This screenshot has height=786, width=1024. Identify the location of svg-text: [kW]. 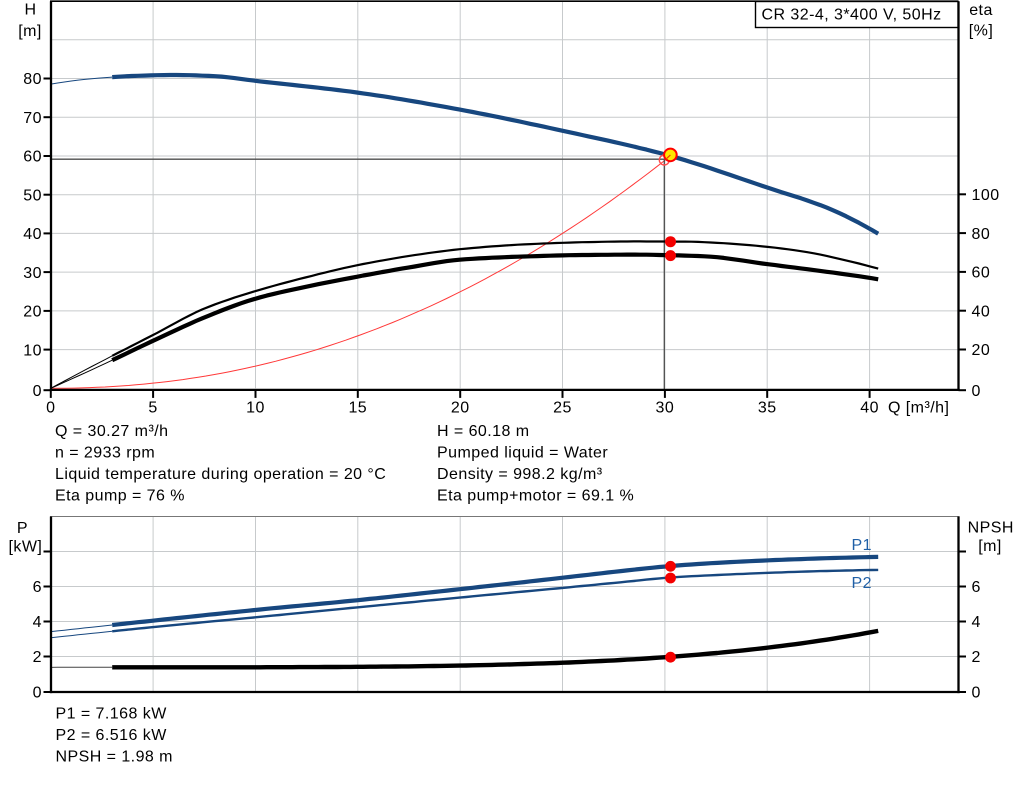
(26, 547).